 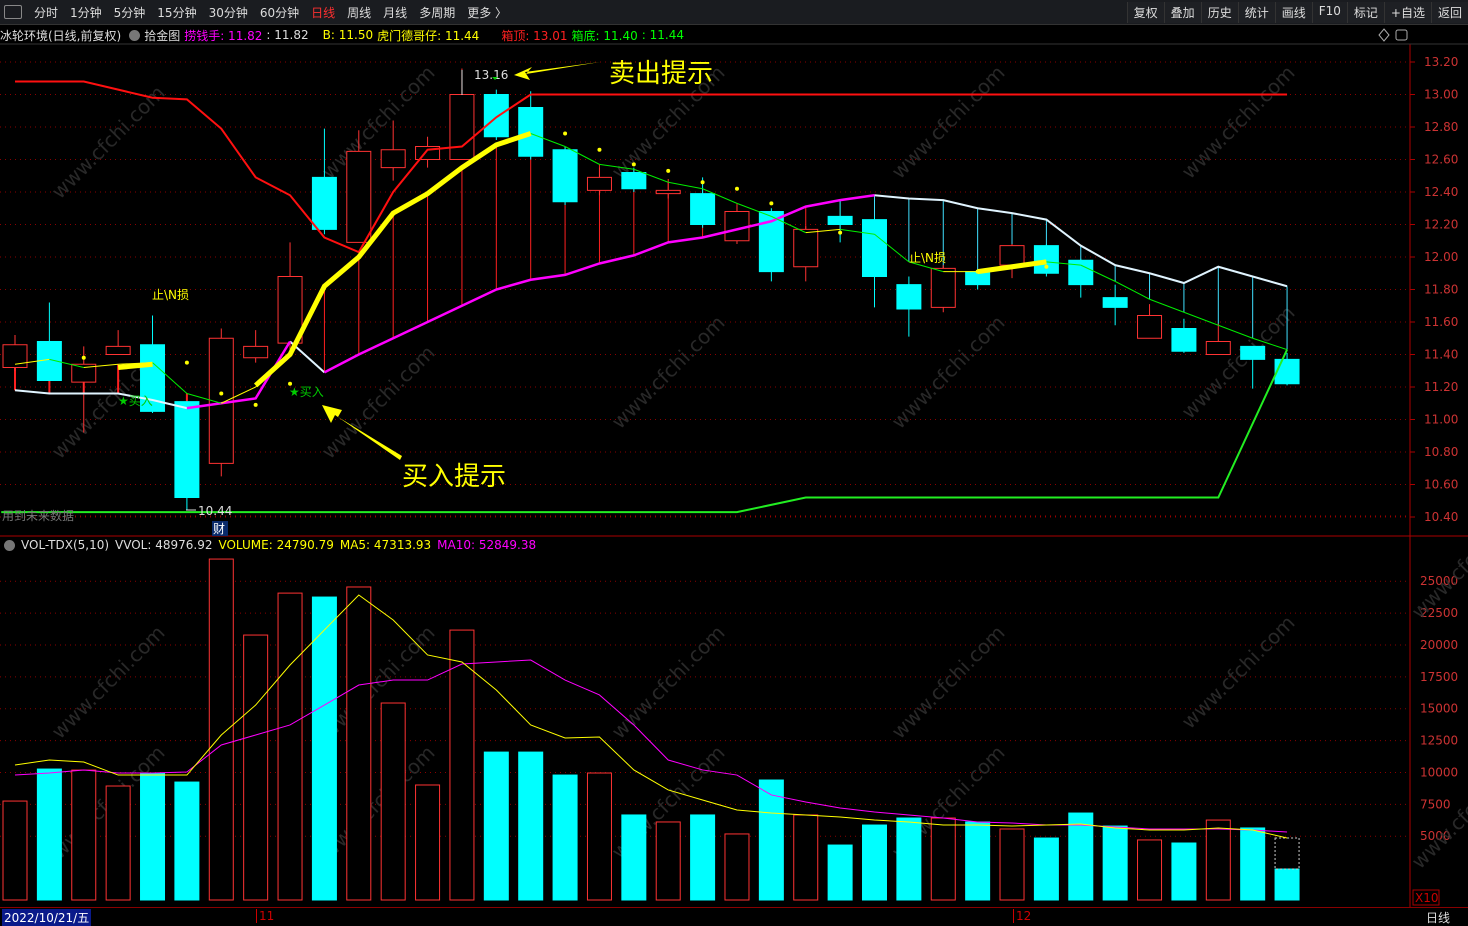 I want to click on toolbar-button: 画线, so click(x=1293, y=12).